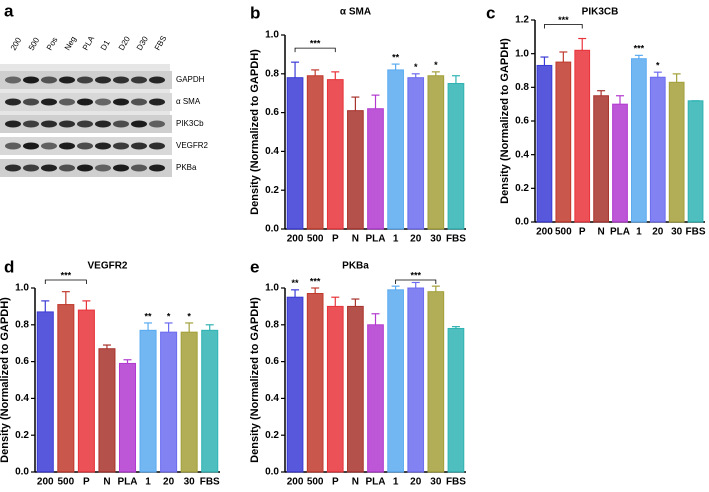  I want to click on band-label: PIK3Cb, so click(190, 123).